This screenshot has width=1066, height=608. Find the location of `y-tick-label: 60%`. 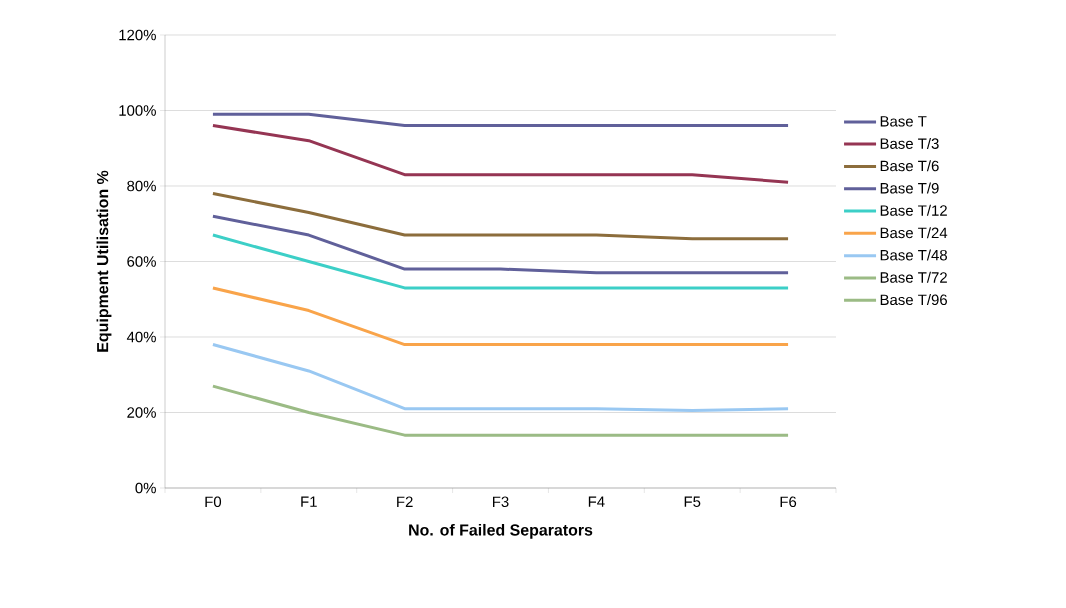

y-tick-label: 60% is located at coordinates (141, 261).